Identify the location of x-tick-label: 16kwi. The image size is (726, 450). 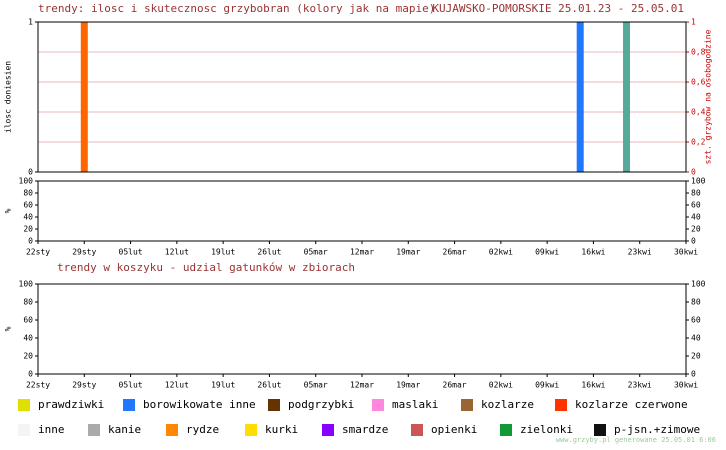
(593, 252).